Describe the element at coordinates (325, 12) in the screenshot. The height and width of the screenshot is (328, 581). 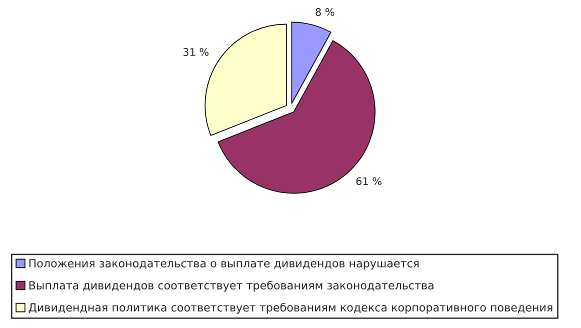
I see `data-label: 8 %` at that location.